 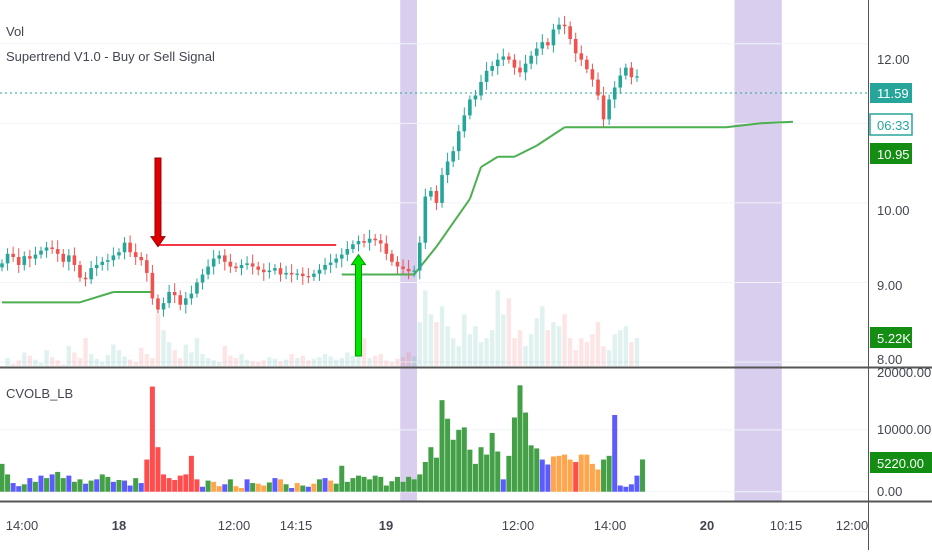 What do you see at coordinates (893, 125) in the screenshot?
I see `countdown-badge-text: 06:33` at bounding box center [893, 125].